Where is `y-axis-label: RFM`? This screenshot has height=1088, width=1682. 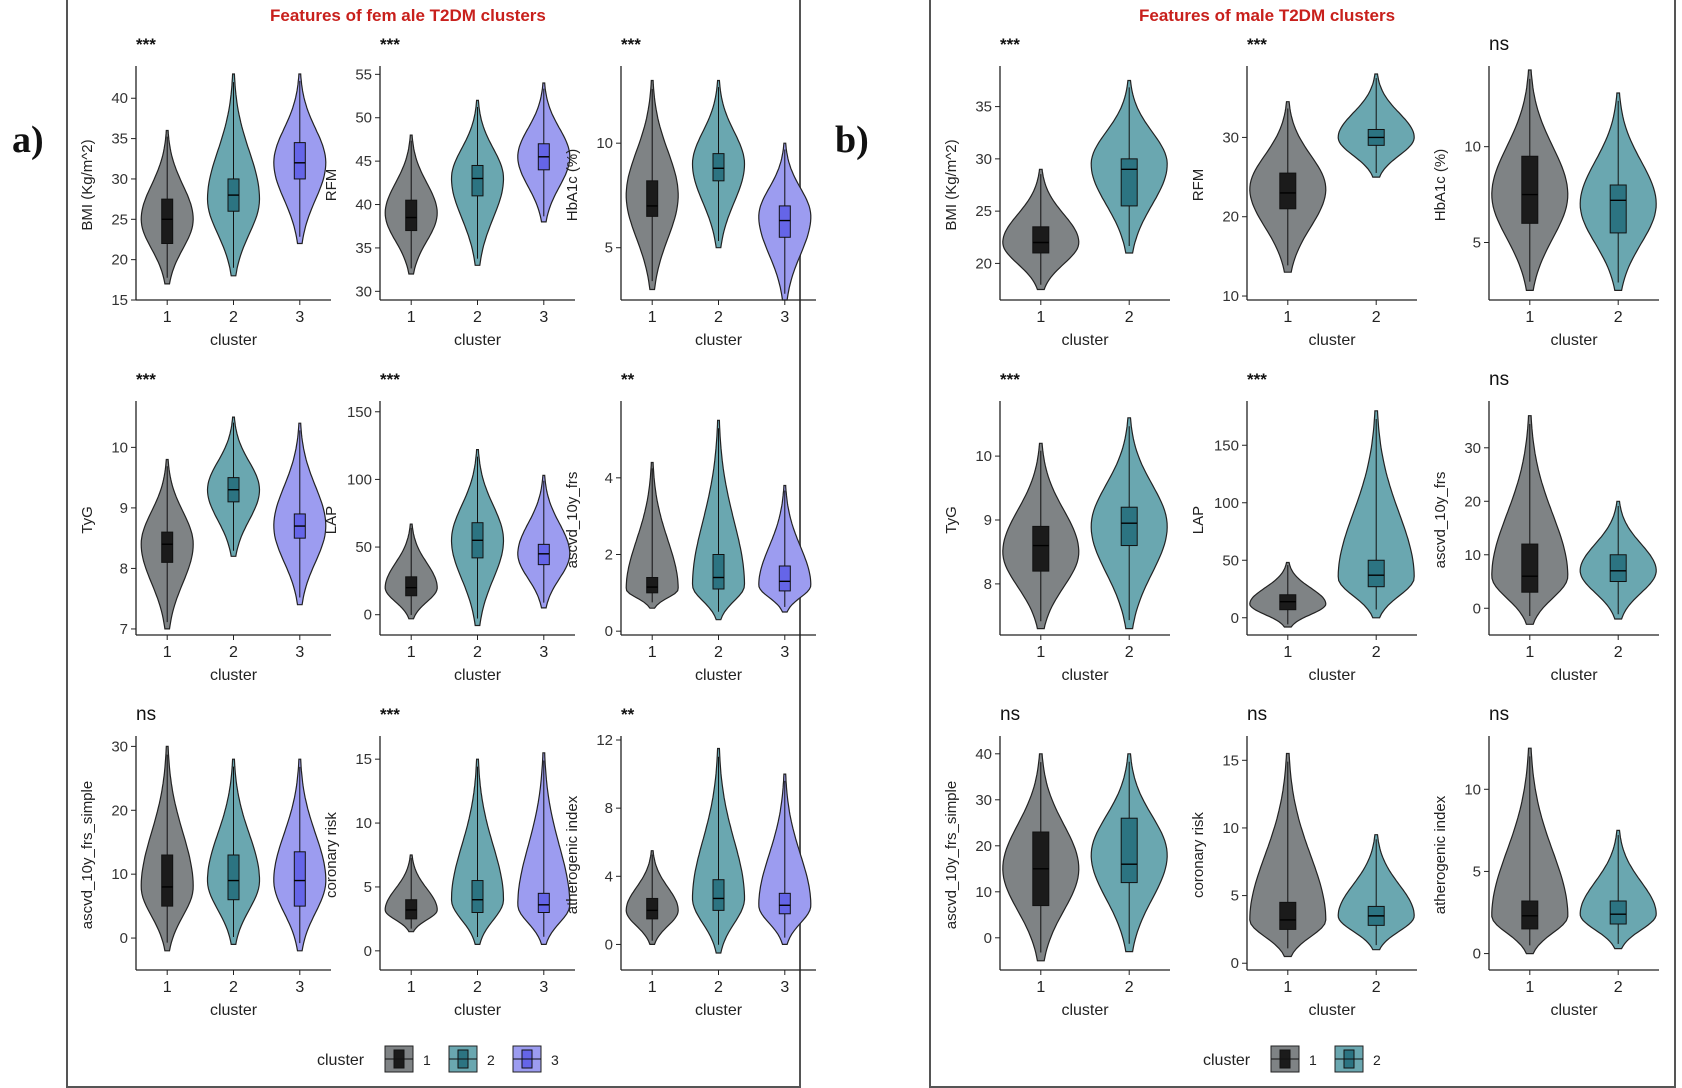 y-axis-label: RFM is located at coordinates (331, 185).